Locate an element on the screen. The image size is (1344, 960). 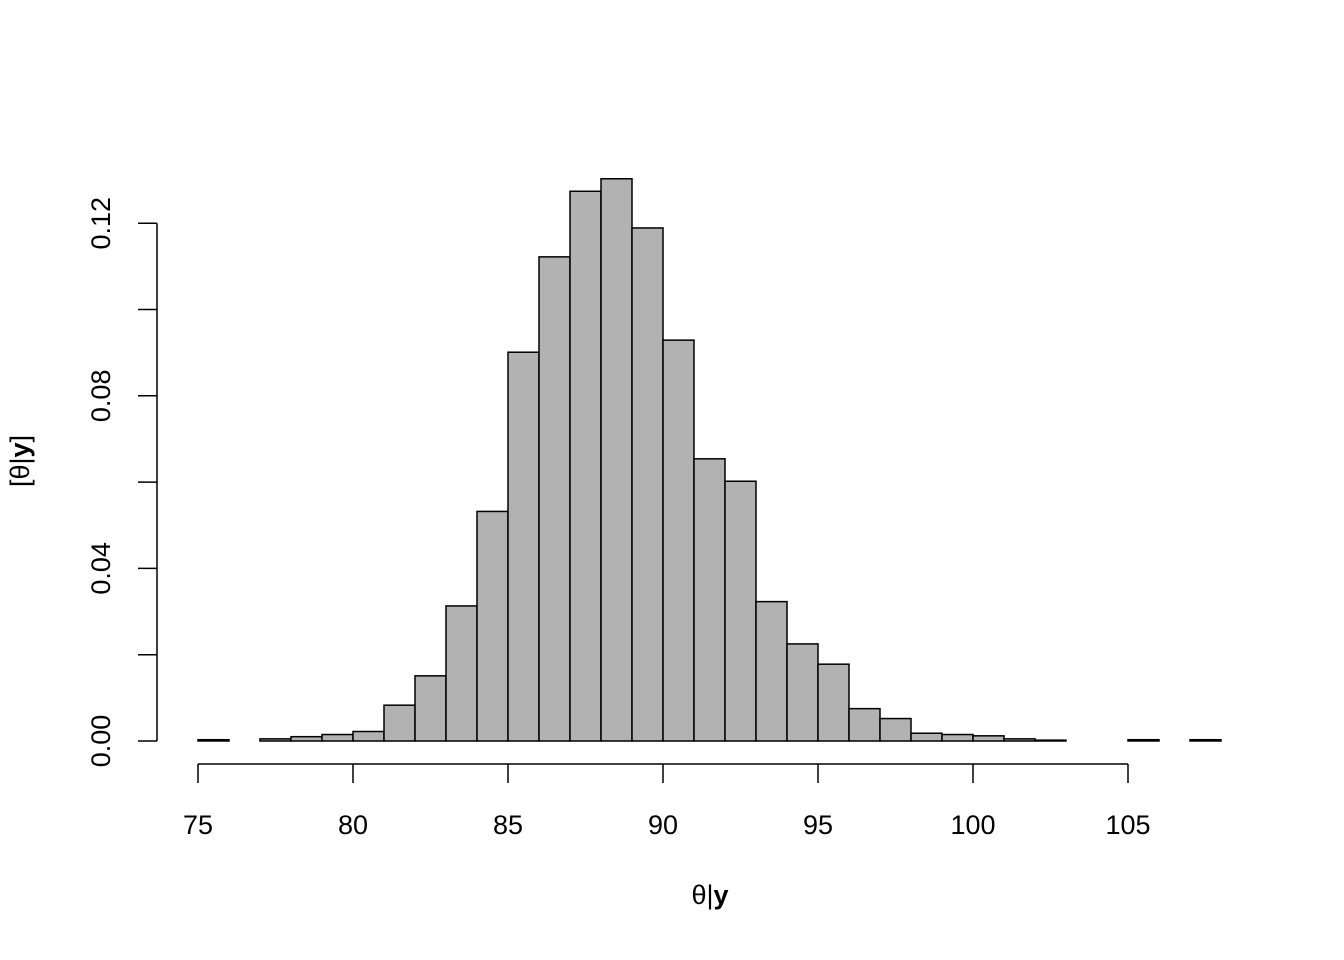
x-tick-label: 90 is located at coordinates (663, 825).